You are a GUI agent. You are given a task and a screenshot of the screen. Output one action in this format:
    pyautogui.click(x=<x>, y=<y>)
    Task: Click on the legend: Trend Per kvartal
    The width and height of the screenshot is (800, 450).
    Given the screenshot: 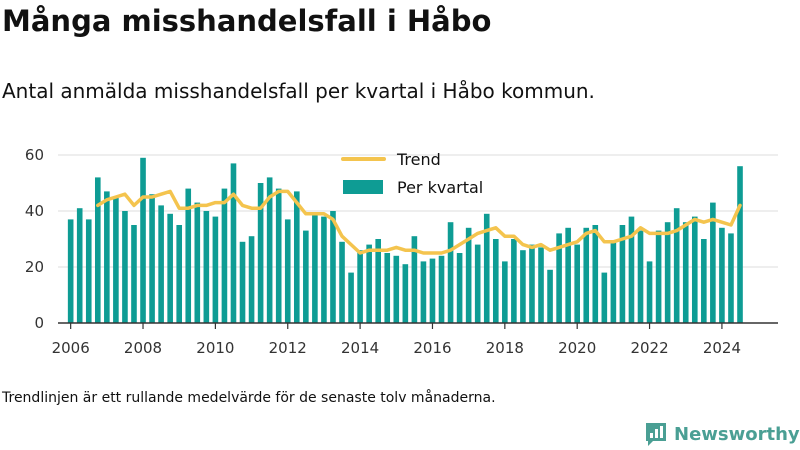 What is the action you would take?
    pyautogui.click(x=412, y=173)
    